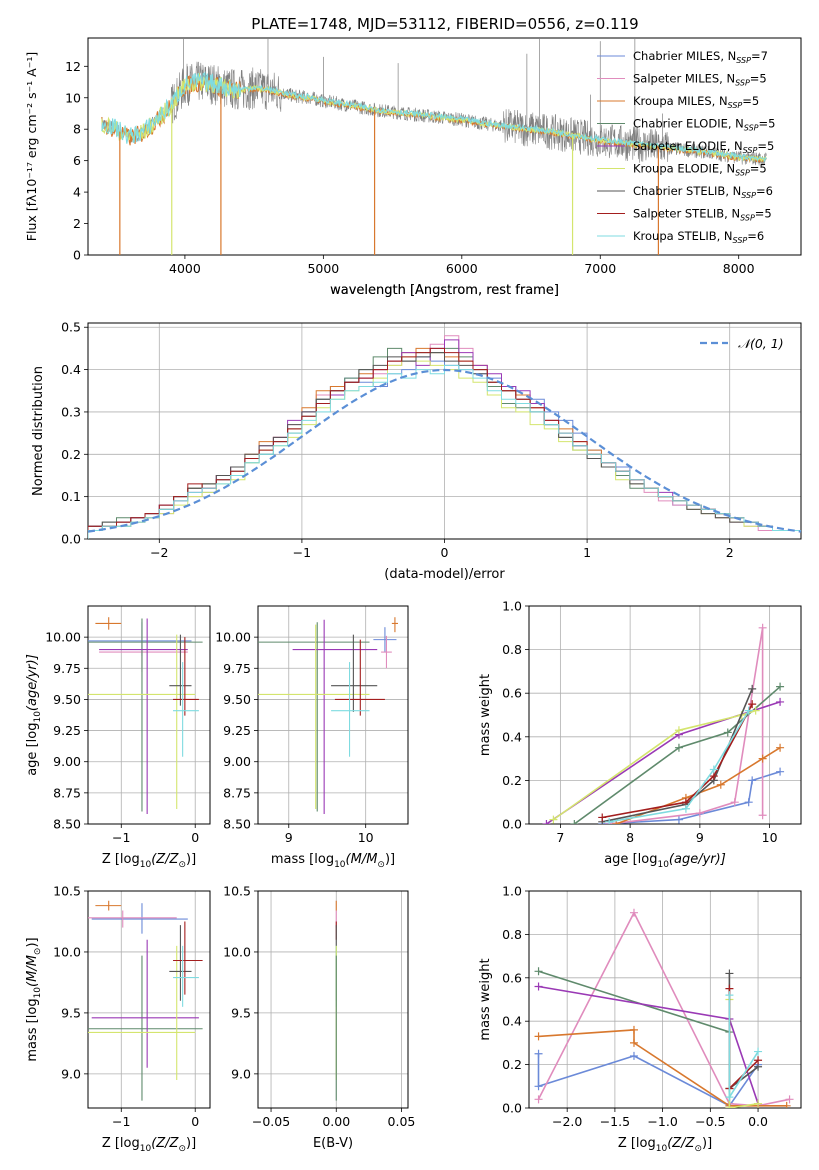 This screenshot has width=819, height=1170. I want to click on legend-entry: Salpeter ELODIE, NSSP=5, so click(703, 147).